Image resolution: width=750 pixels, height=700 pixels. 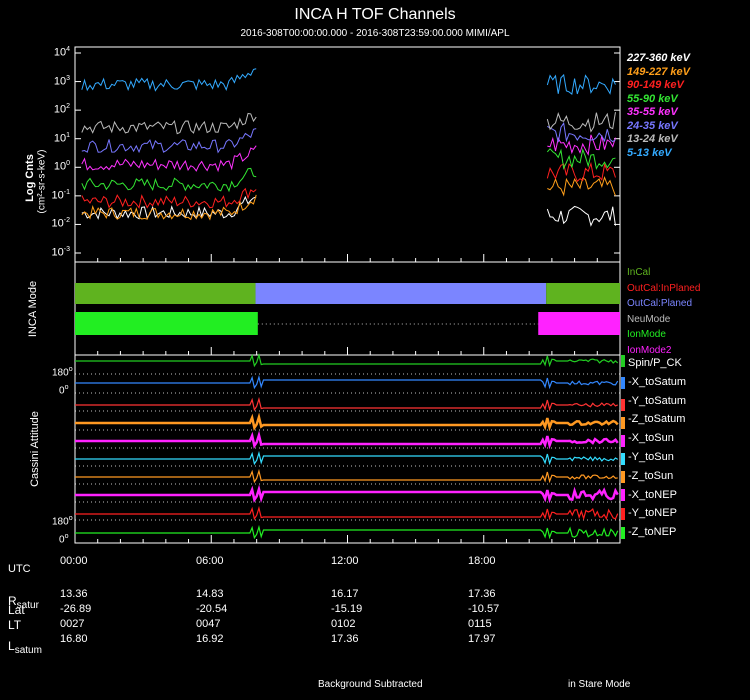 What do you see at coordinates (347, 494) in the screenshot?
I see `attitude-series--x-tonep` at bounding box center [347, 494].